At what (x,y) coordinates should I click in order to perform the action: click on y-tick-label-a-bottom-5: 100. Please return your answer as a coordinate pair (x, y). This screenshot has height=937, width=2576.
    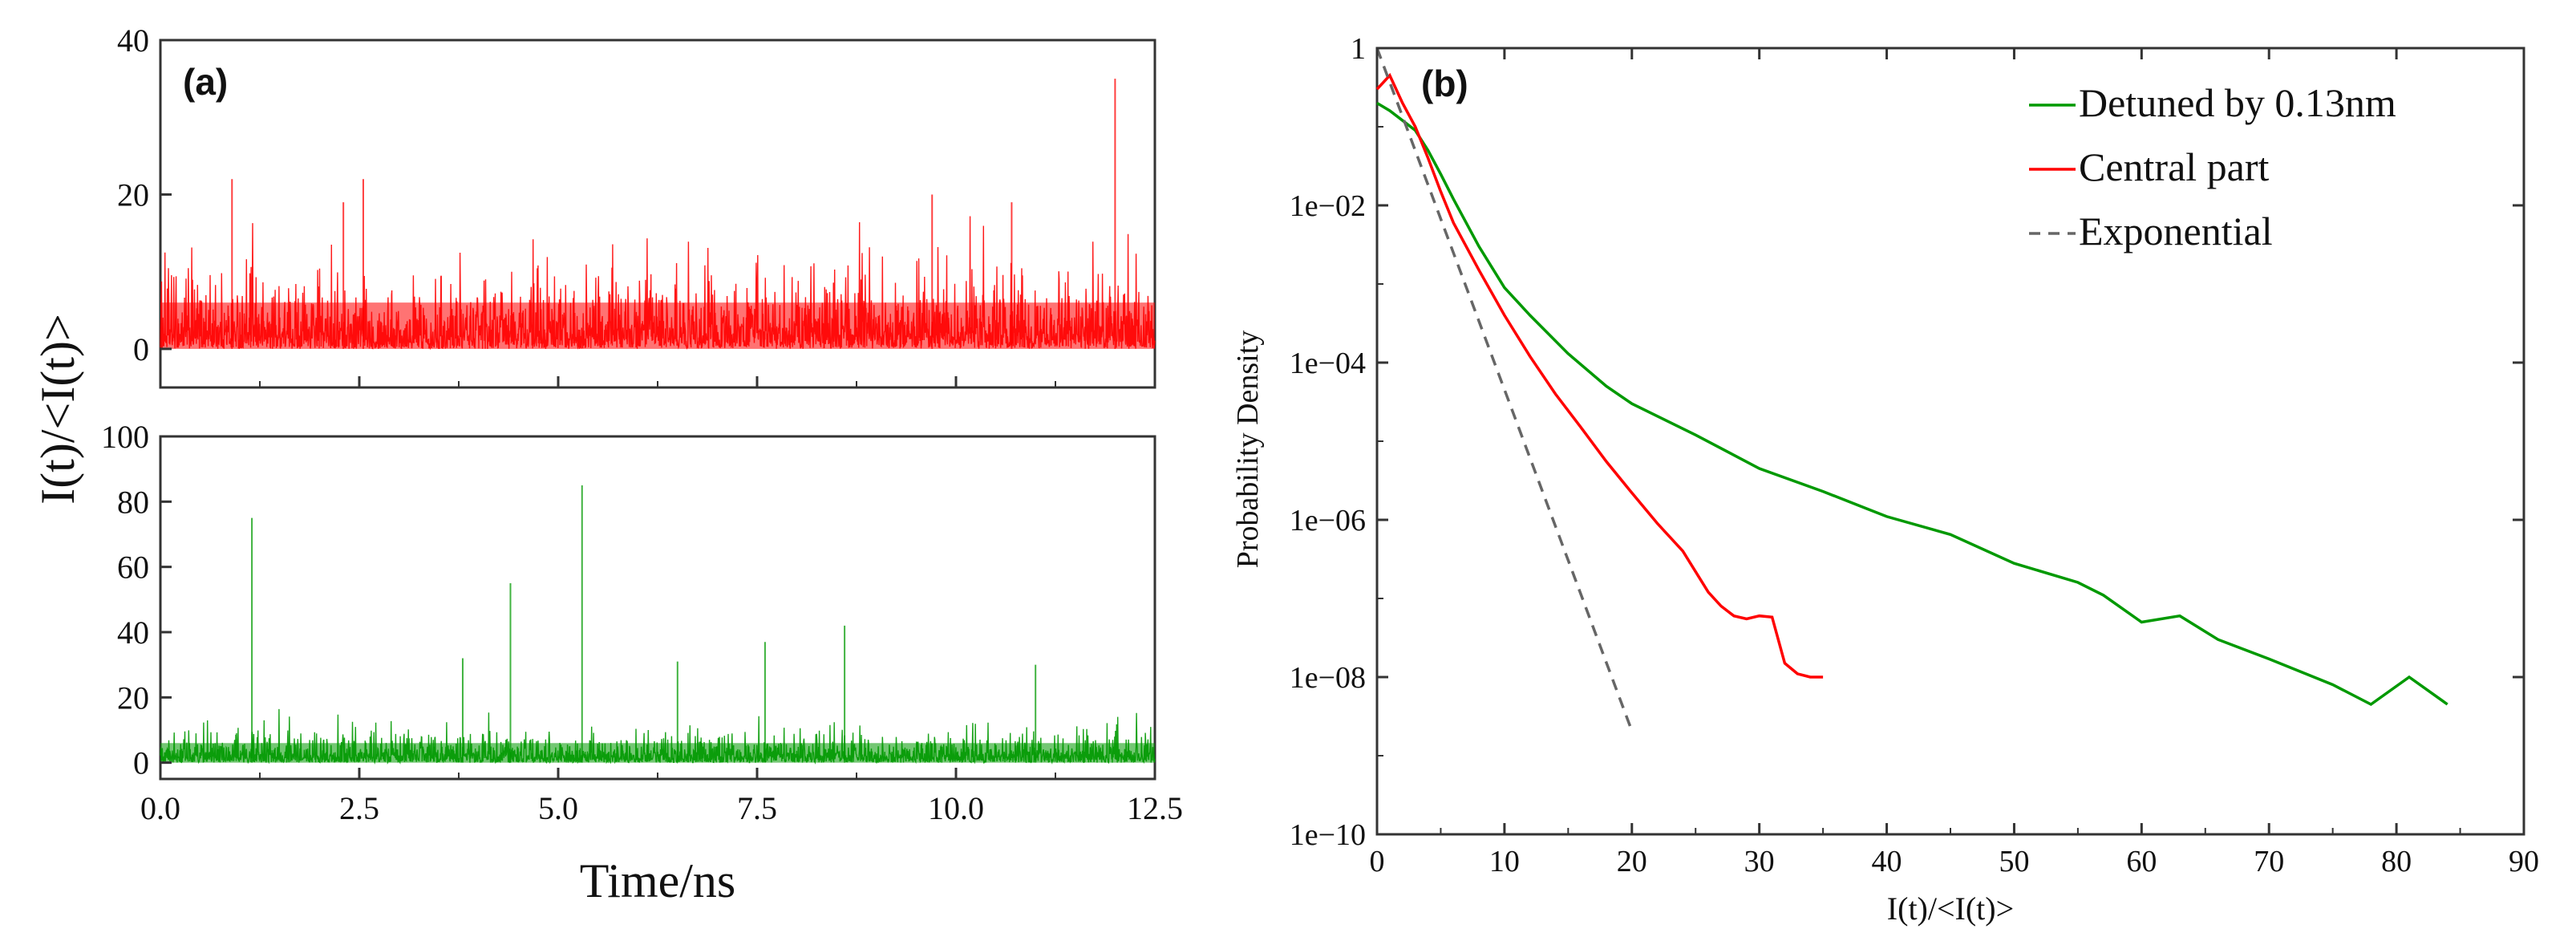
    Looking at the image, I should click on (125, 437).